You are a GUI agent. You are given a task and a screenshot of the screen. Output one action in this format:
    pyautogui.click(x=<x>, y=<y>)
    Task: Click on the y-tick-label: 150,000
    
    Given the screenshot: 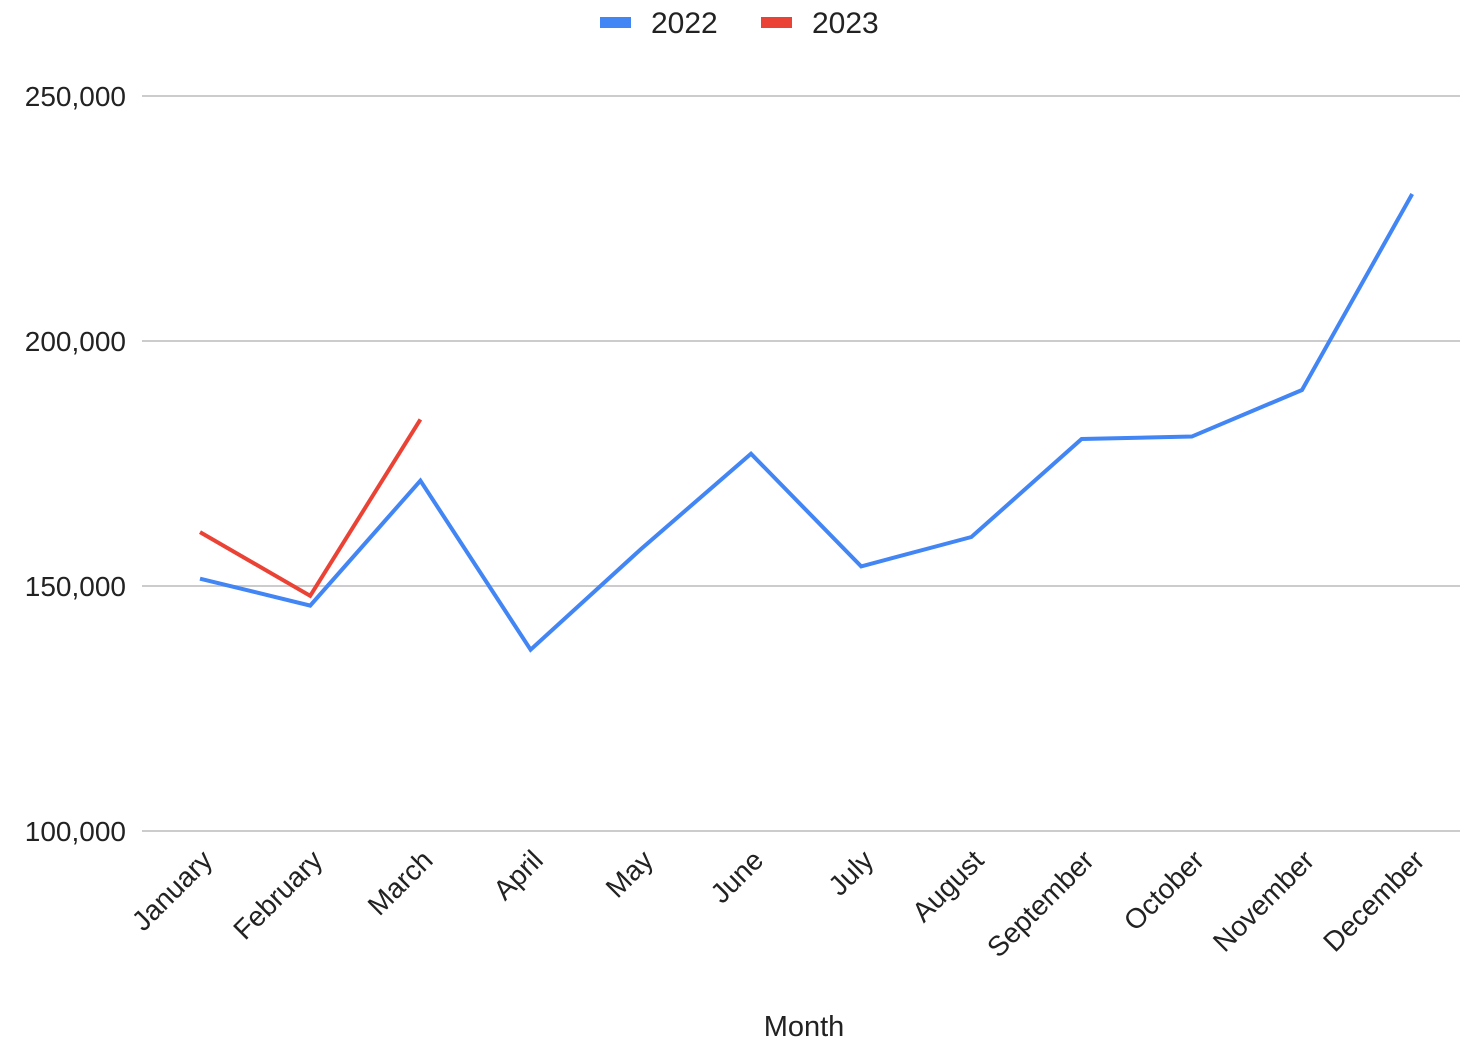 What is the action you would take?
    pyautogui.click(x=75, y=586)
    